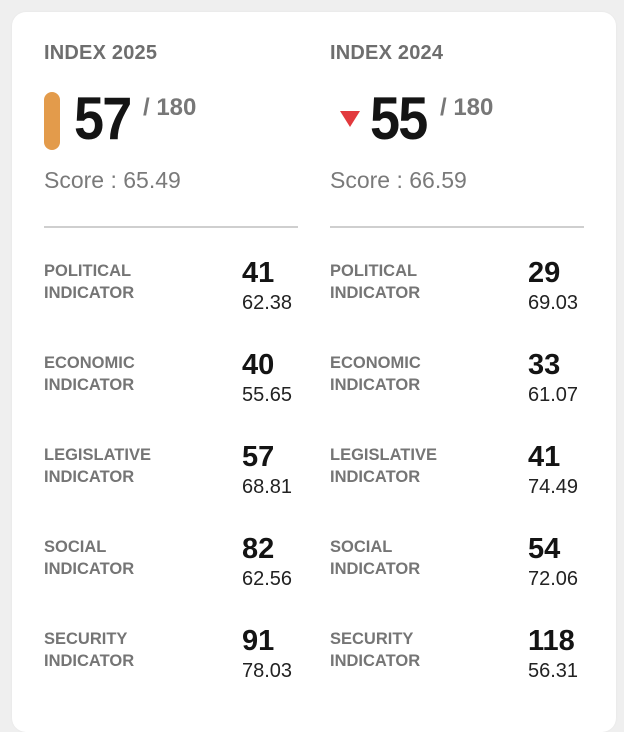 Image resolution: width=624 pixels, height=732 pixels. What do you see at coordinates (467, 107) in the screenshot?
I see `index-2024-total: / 180` at bounding box center [467, 107].